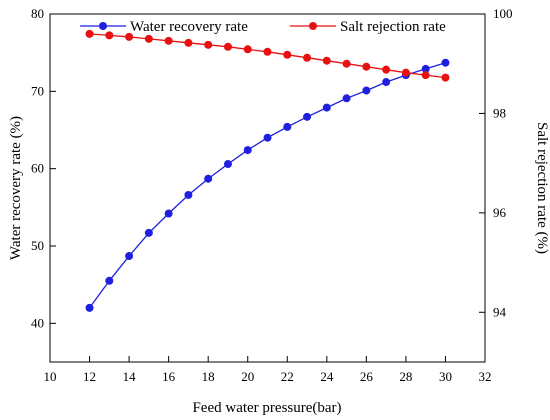 The image size is (550, 420). Describe the element at coordinates (268, 370) in the screenshot. I see `x-axis-ticks: 10 12 14 16 18 20 22 24 26 28 30 32` at that location.